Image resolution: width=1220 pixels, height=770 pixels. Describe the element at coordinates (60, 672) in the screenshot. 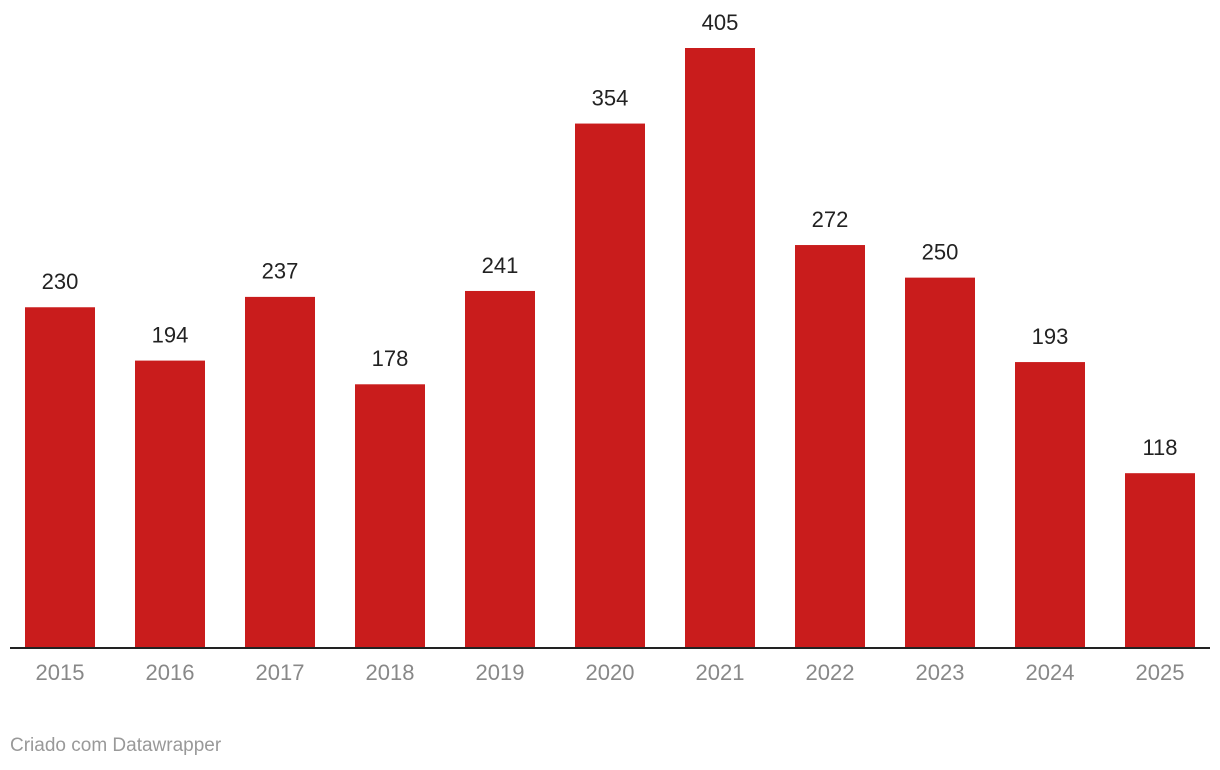

I see `x-tick-label: 2015` at that location.